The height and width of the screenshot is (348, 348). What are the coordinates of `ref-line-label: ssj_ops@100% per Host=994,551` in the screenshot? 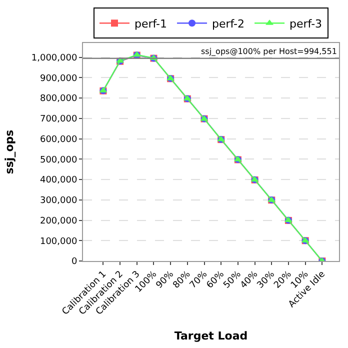 It's located at (269, 51).